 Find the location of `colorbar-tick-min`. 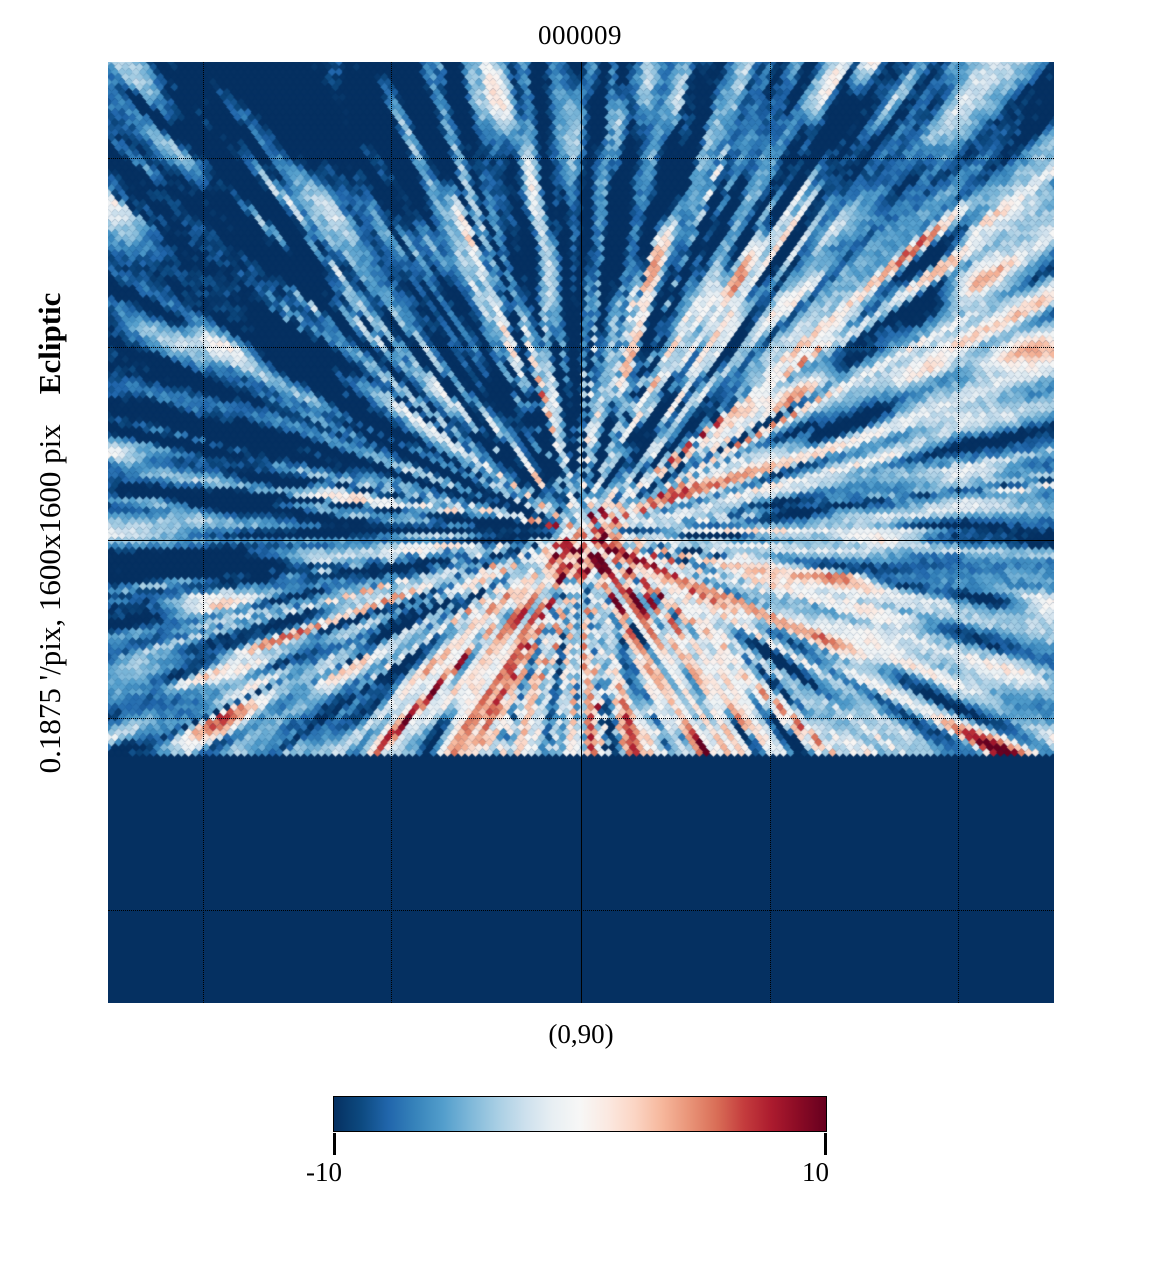

colorbar-tick-min is located at coordinates (334, 1144).